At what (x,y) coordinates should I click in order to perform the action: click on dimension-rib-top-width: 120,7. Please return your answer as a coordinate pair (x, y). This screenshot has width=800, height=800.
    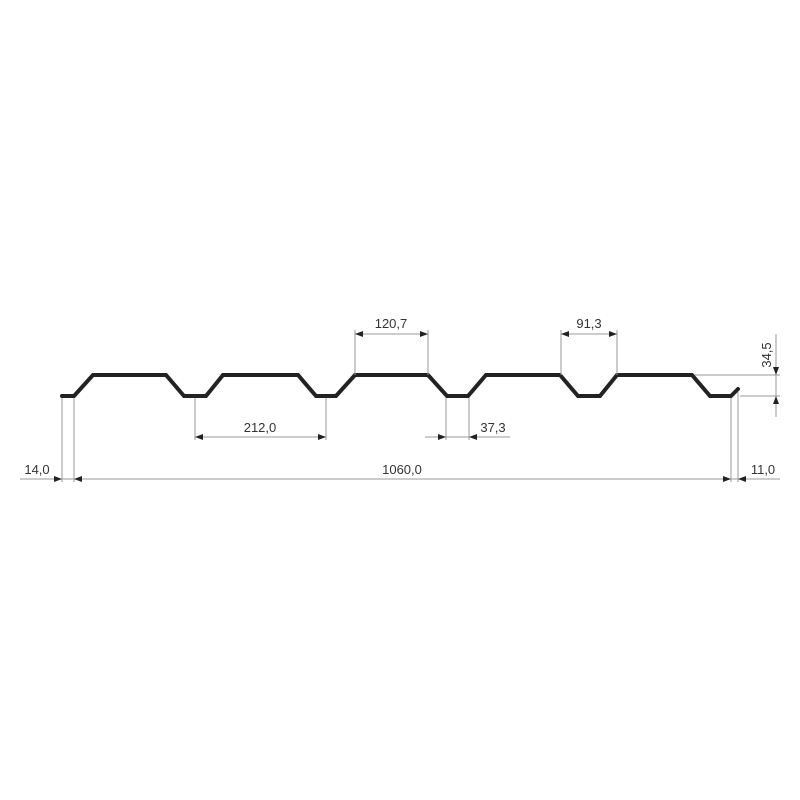
    Looking at the image, I should click on (391, 345).